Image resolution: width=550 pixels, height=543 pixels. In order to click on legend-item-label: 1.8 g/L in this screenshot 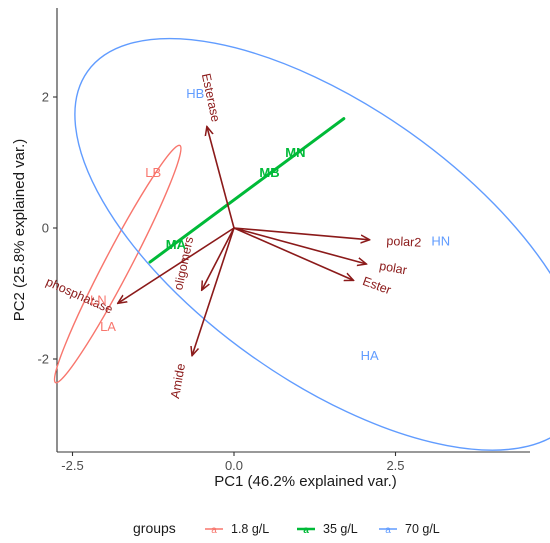, I will do `click(250, 529)`.